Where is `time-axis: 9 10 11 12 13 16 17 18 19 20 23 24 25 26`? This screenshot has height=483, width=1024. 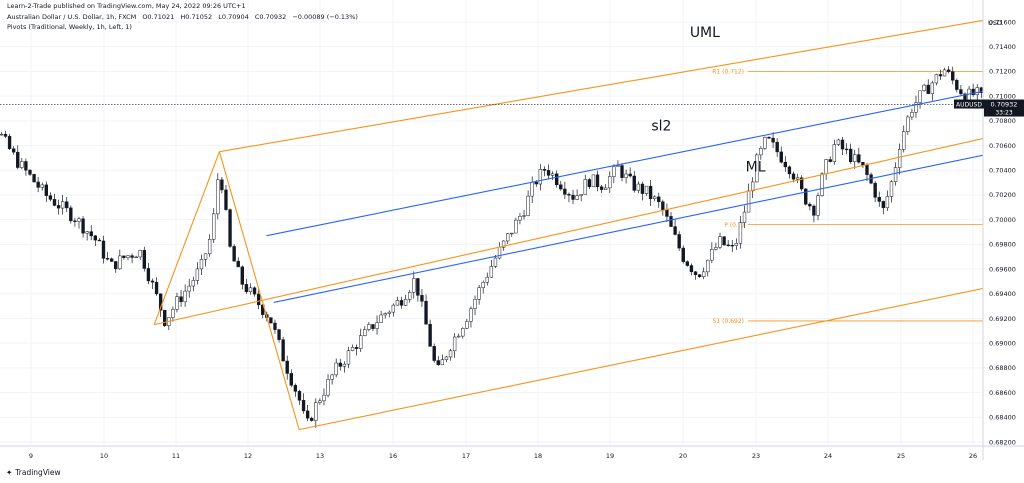 time-axis: 9 10 11 12 13 16 17 18 19 20 23 24 25 26 is located at coordinates (512, 452).